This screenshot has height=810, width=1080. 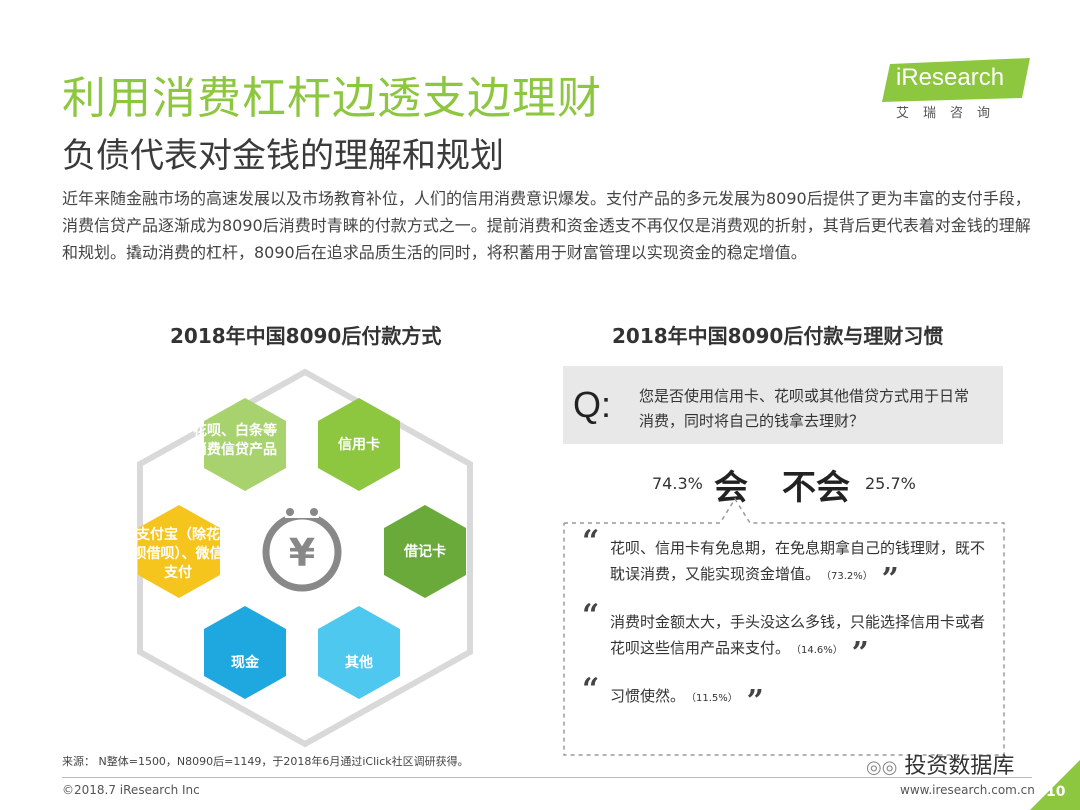 I want to click on hex-label-cash: 现金, so click(x=245, y=663).